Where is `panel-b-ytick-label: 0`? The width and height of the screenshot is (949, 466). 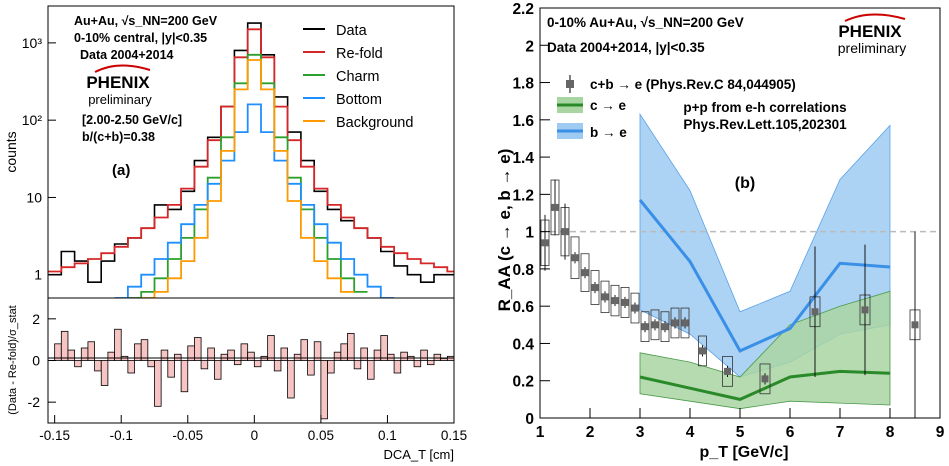
panel-b-ytick-label: 0 is located at coordinates (529, 419).